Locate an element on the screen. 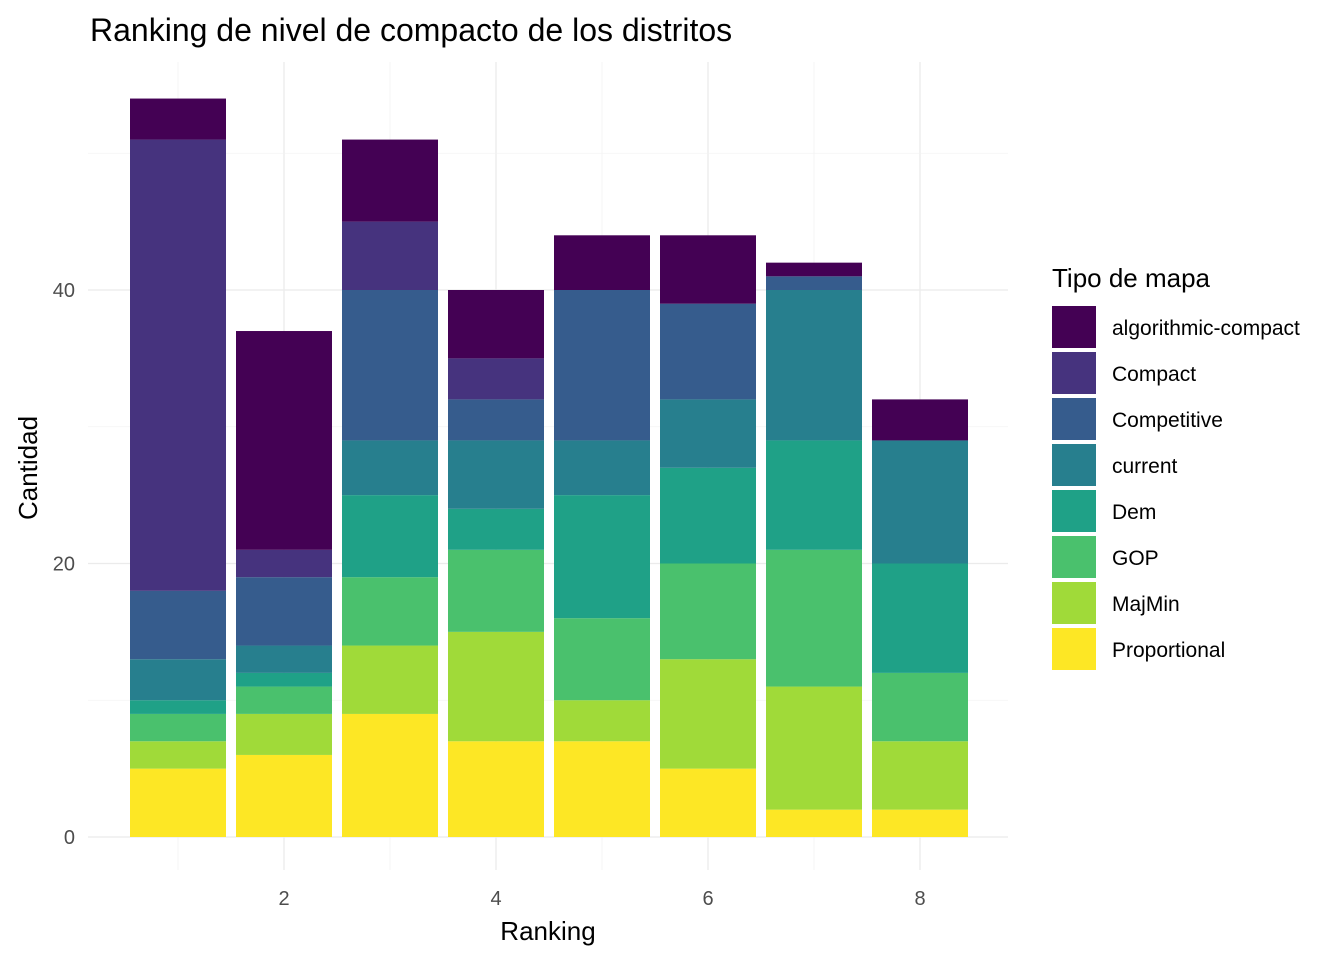 Image resolution: width=1344 pixels, height=960 pixels. x-axis-tick-labels: 2 4 6 8 is located at coordinates (601, 899).